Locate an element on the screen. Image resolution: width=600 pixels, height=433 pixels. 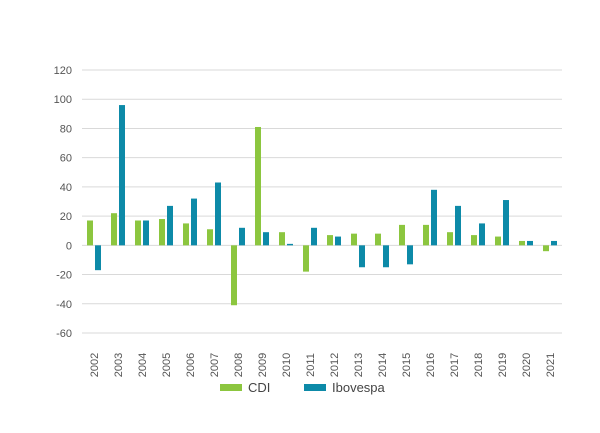
bar-cdi-2011 is located at coordinates (306, 258).